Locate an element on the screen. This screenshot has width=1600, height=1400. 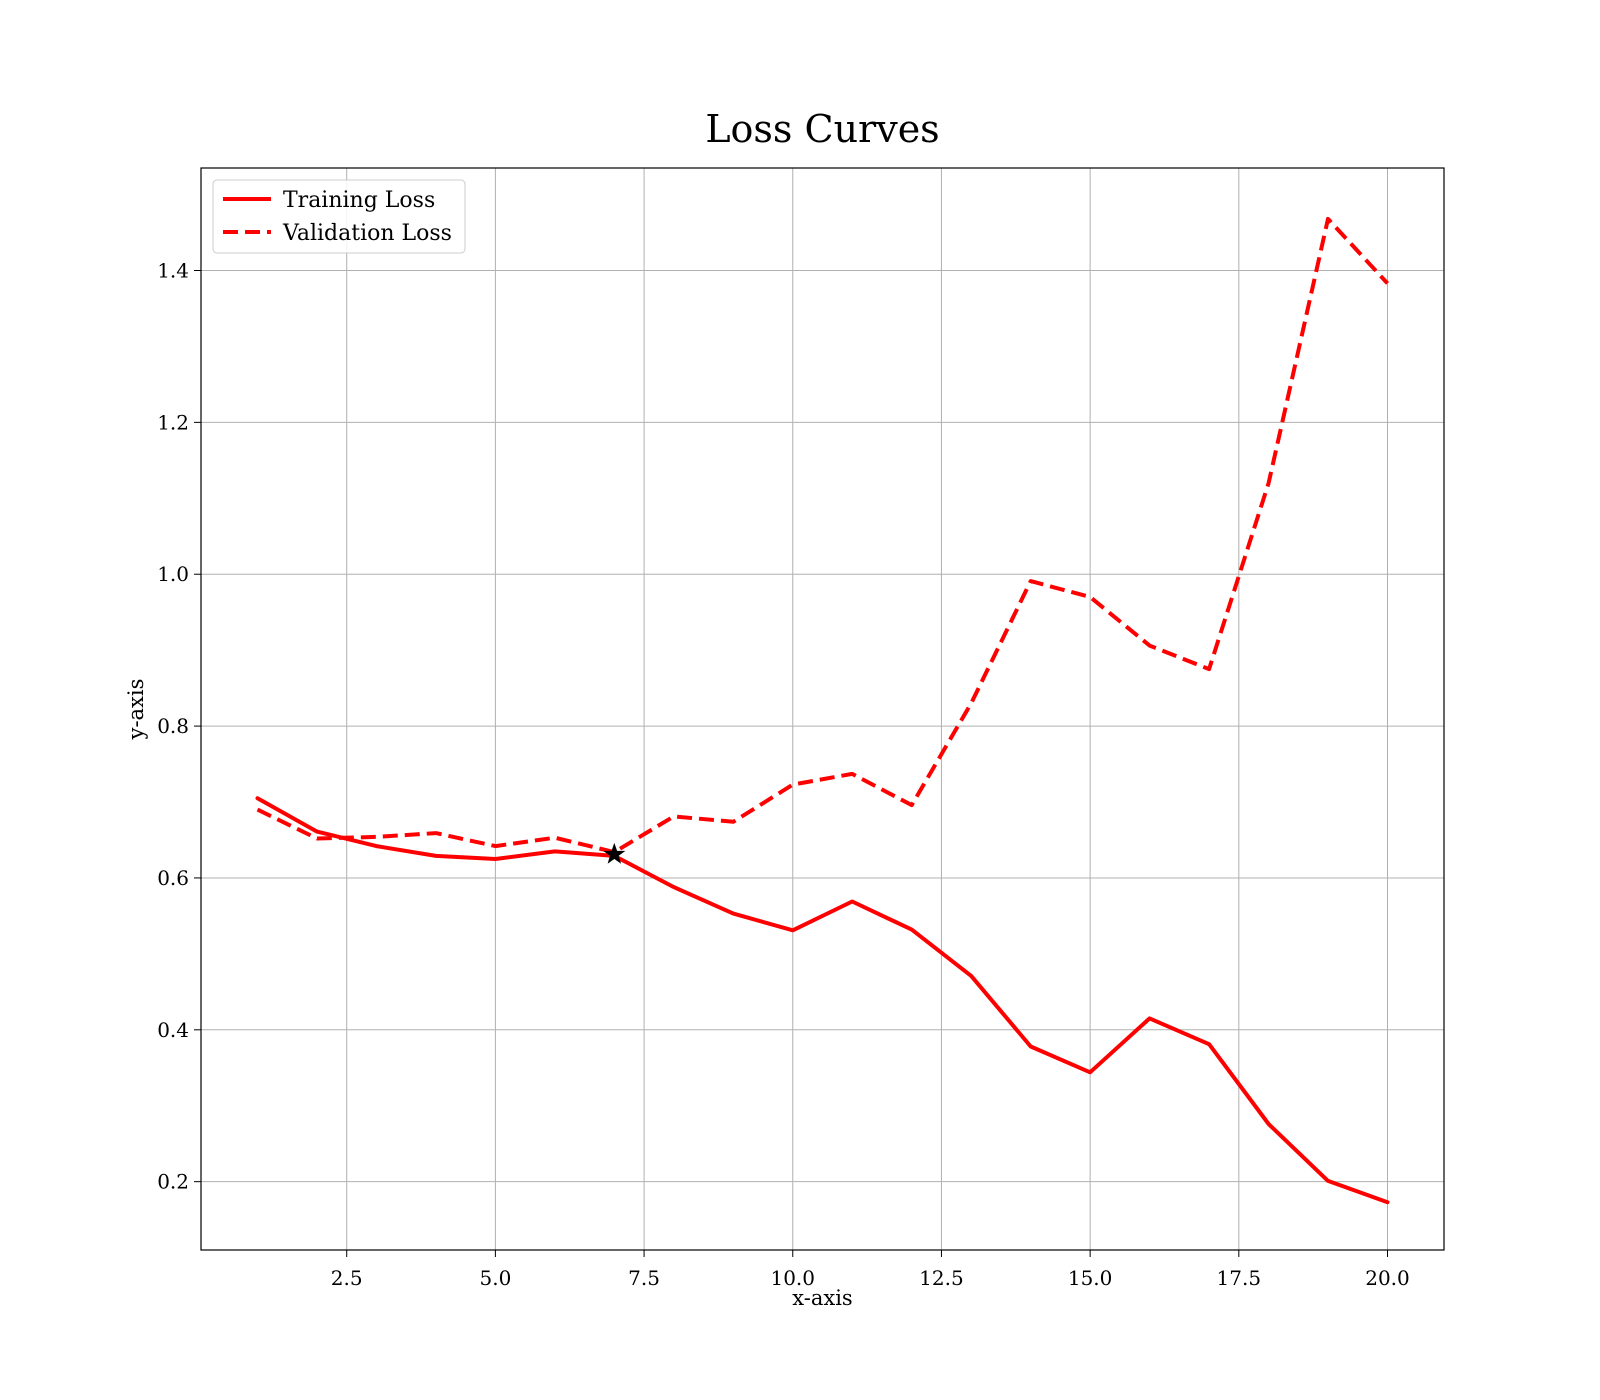
x-tick-label: 5.0 is located at coordinates (495, 1278).